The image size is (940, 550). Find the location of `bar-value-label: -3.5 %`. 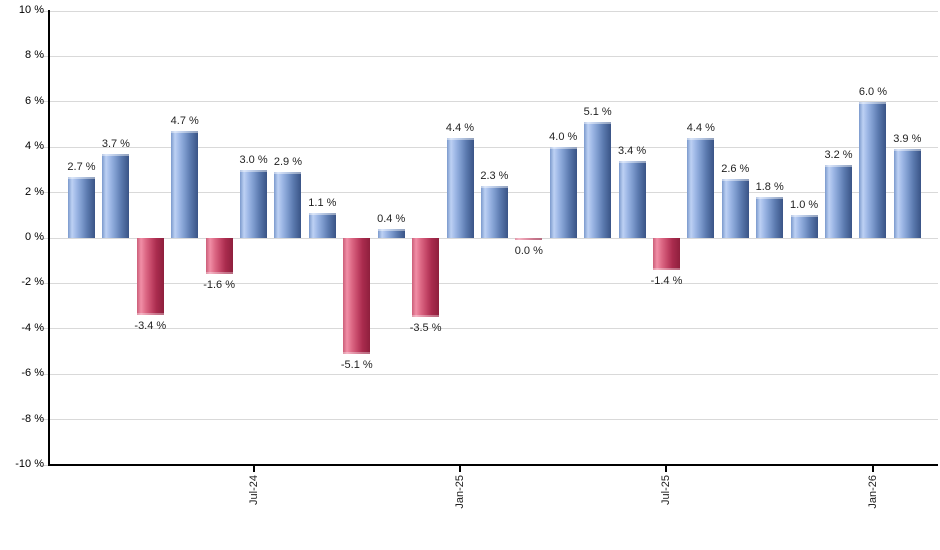

bar-value-label: -3.5 % is located at coordinates (425, 328).